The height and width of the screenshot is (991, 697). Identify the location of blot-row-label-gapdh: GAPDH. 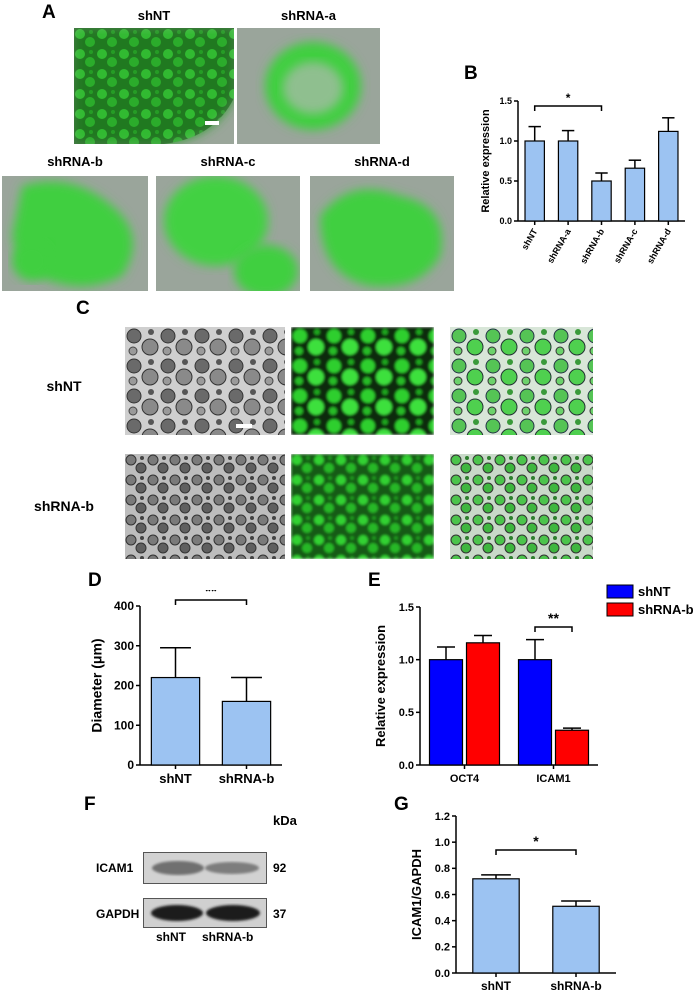
(118, 914).